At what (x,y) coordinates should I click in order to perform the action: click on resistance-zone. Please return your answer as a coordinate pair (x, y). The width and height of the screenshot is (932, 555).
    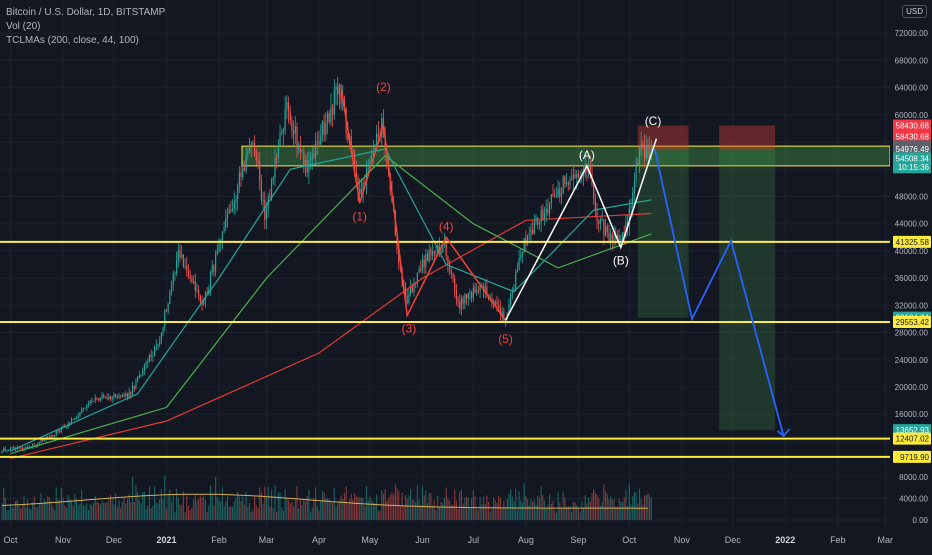
    Looking at the image, I should click on (566, 156).